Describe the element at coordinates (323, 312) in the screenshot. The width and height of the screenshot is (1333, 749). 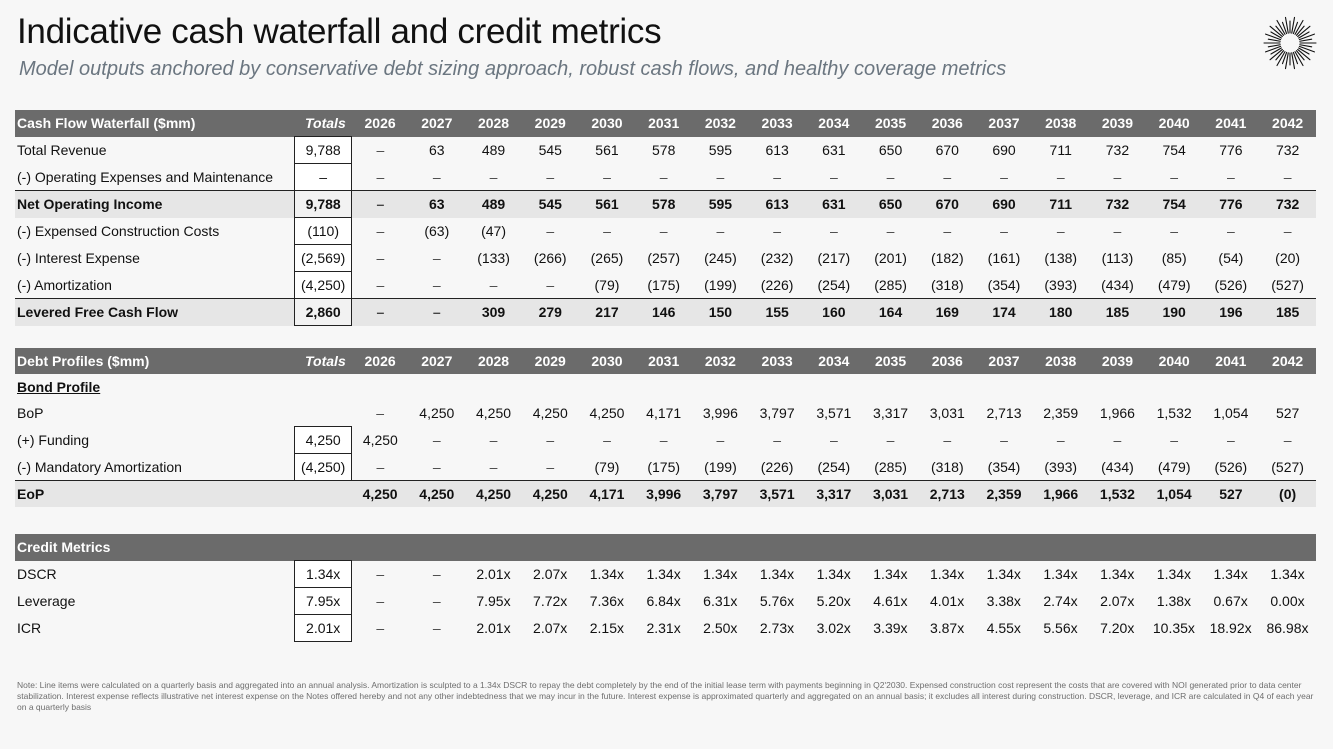
I see `row-total: 2,860` at that location.